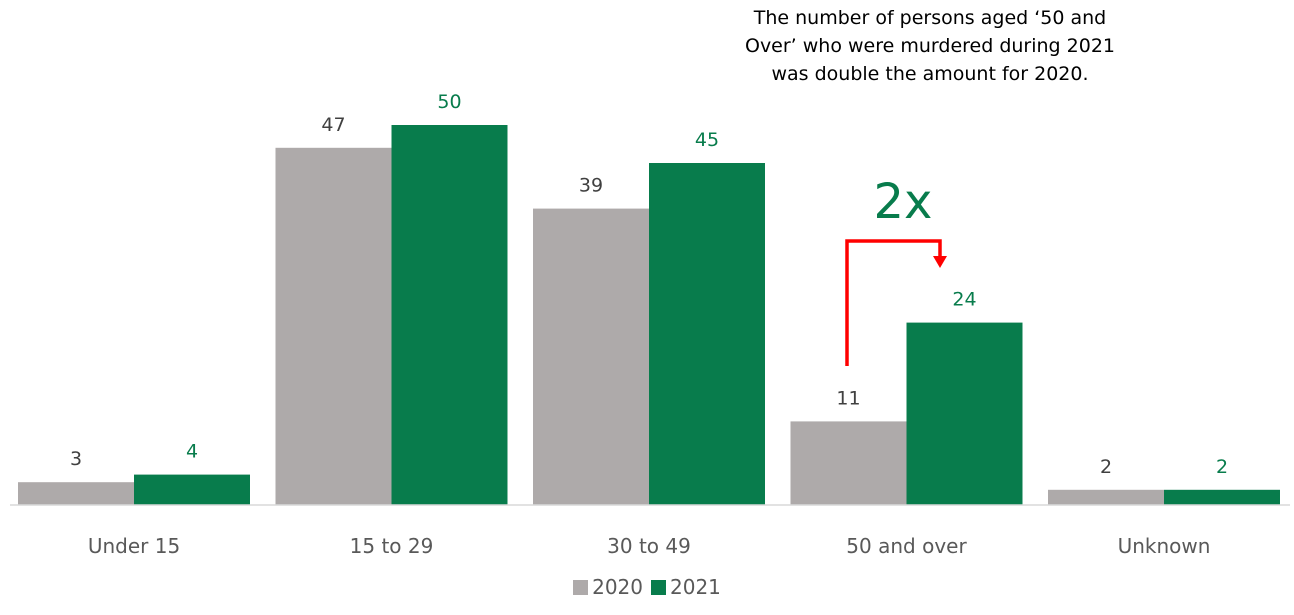  Describe the element at coordinates (76, 493) in the screenshot. I see `bar-under-15-2020` at that location.